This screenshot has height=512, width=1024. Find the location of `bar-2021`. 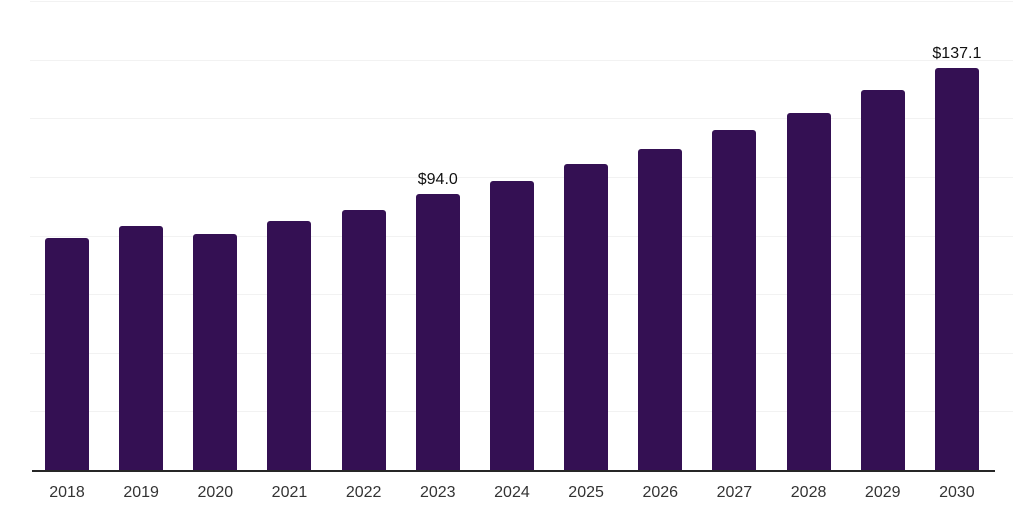

bar-2021 is located at coordinates (289, 345).